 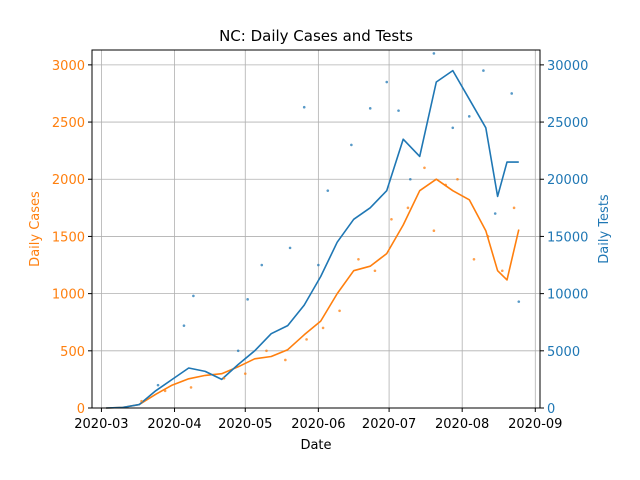 What do you see at coordinates (604, 229) in the screenshot?
I see `y-axis-right-label: Daily Tests` at bounding box center [604, 229].